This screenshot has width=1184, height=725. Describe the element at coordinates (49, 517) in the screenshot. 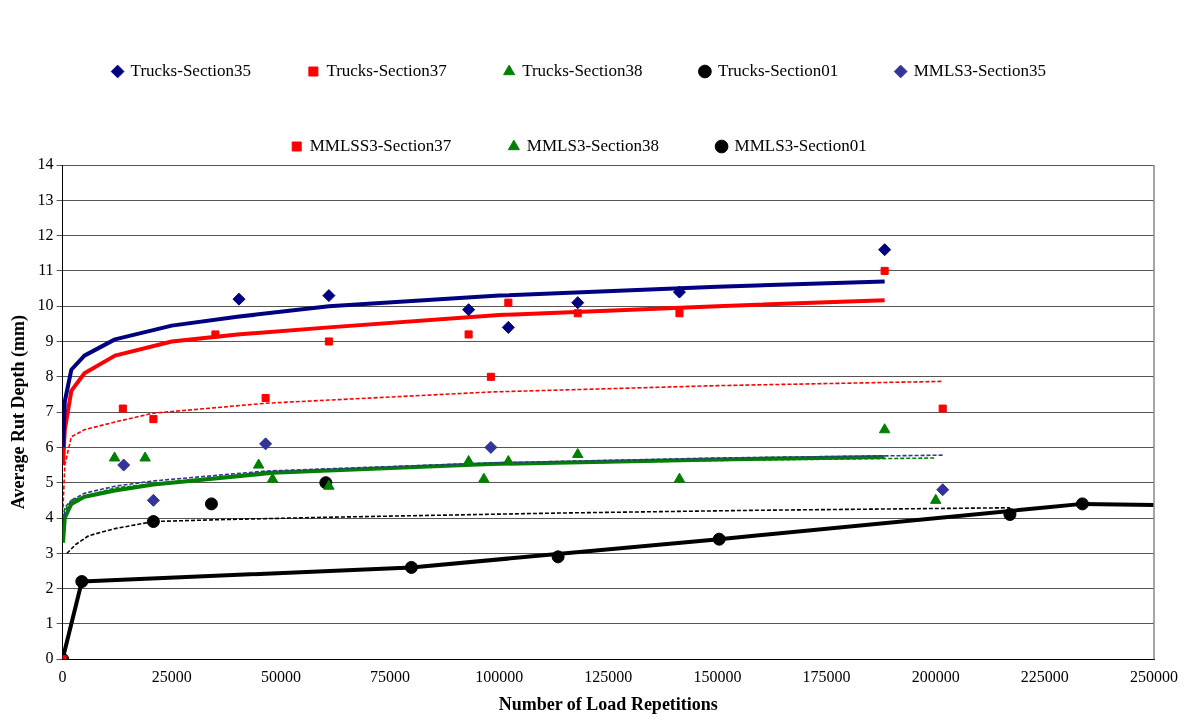

I see `y-tick-label: 4` at that location.